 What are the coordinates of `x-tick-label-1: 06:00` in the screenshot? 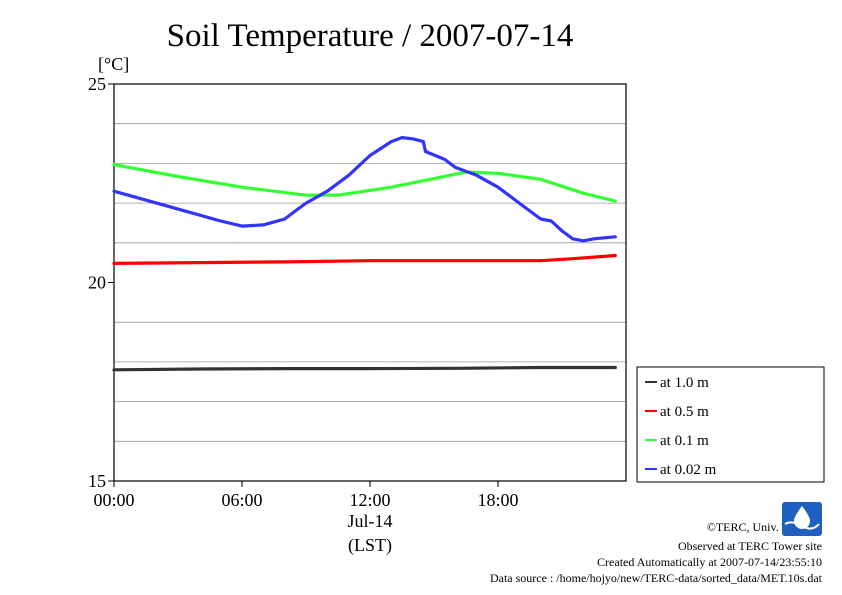 It's located at (241, 500).